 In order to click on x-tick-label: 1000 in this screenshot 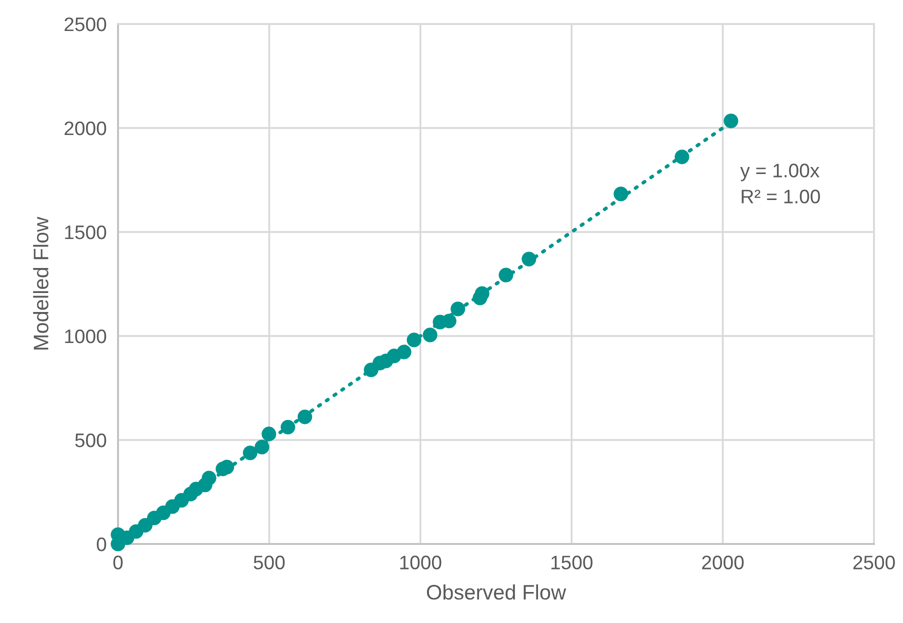, I will do `click(421, 563)`.